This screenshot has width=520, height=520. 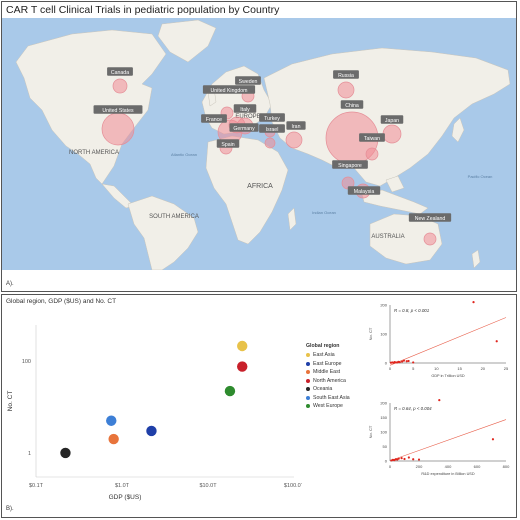 What do you see at coordinates (383, 417) in the screenshot?
I see `y-tick-label: 150` at bounding box center [383, 417].